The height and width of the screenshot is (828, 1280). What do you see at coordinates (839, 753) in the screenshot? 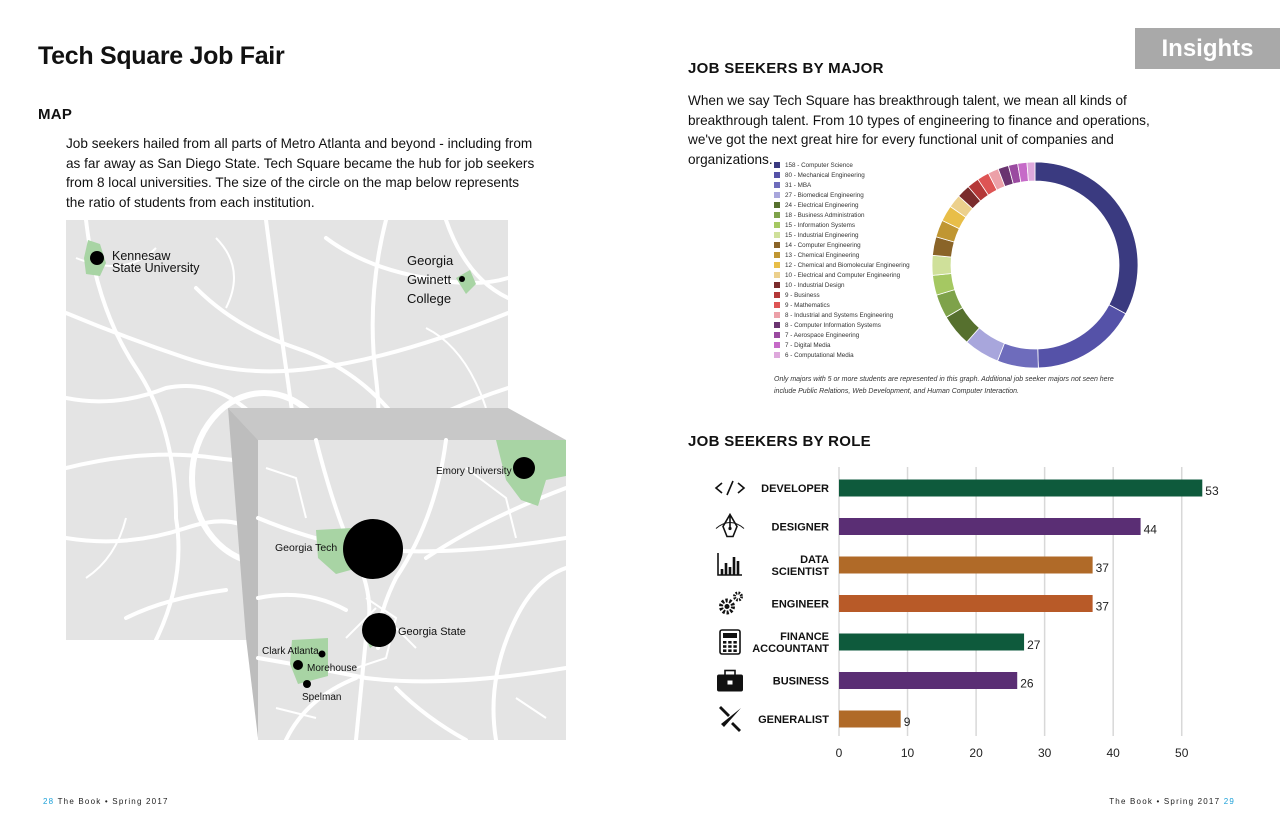
I see `x-tick-label: 0` at bounding box center [839, 753].